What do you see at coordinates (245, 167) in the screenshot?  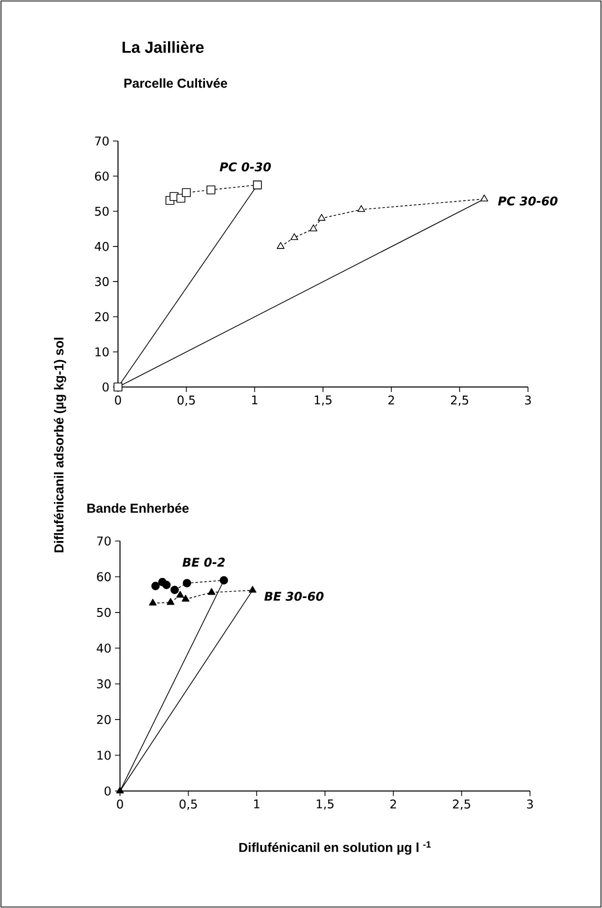 I see `series-label: PC 0-30` at bounding box center [245, 167].